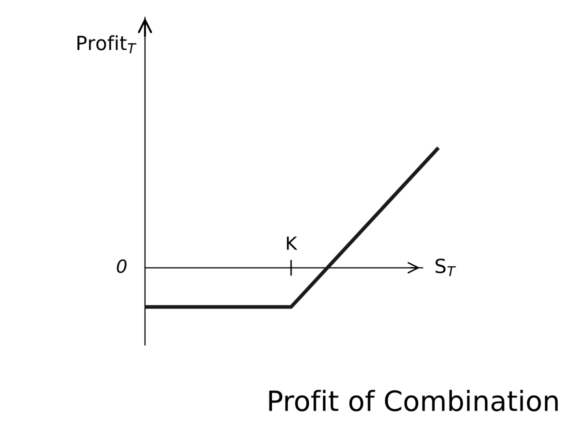 The image size is (574, 429). I want to click on text: 0, so click(121, 266).